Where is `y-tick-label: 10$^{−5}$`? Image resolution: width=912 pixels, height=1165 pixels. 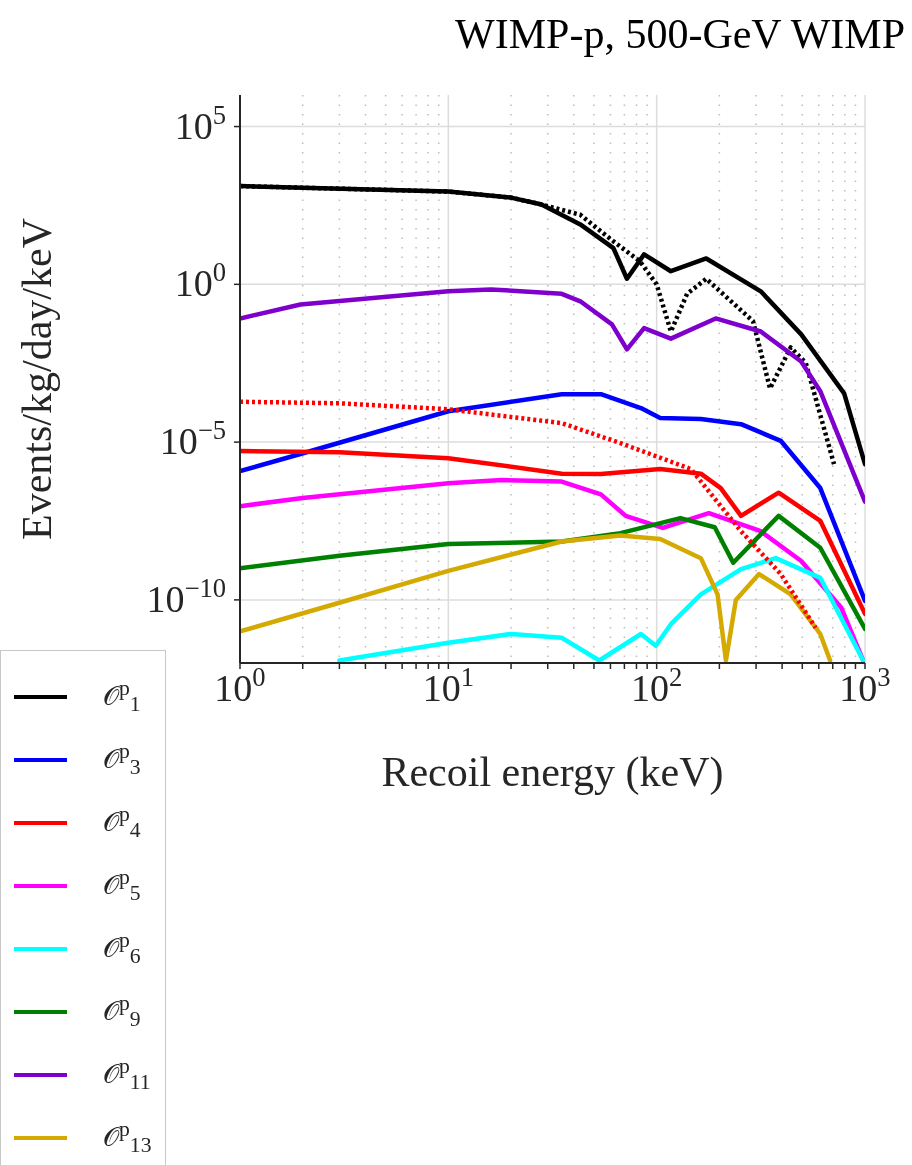 y-tick-label: 10$^{−5}$ is located at coordinates (192, 439).